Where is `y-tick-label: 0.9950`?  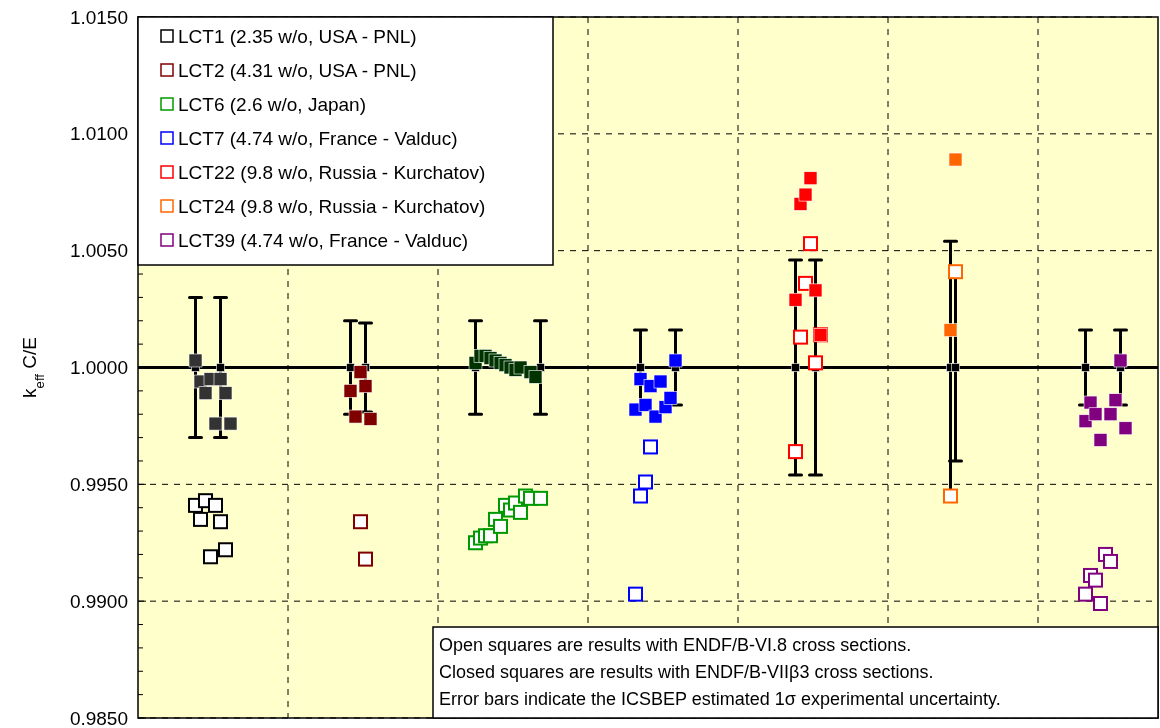
y-tick-label: 0.9950 is located at coordinates (98, 484).